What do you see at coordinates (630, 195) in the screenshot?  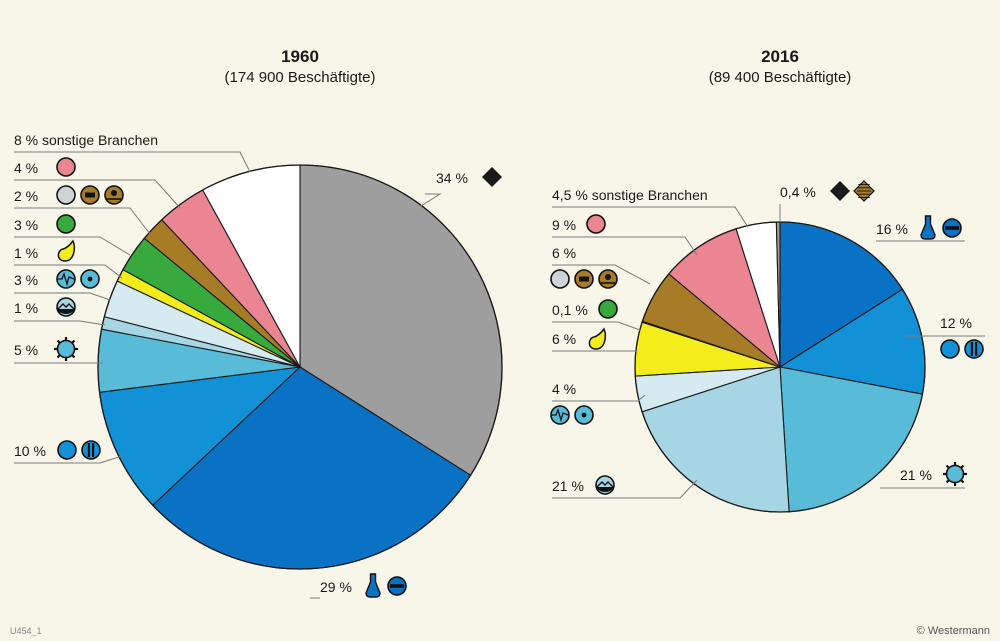 I see `slice-label-1-9: 4,5 % sonstige Branchen` at bounding box center [630, 195].